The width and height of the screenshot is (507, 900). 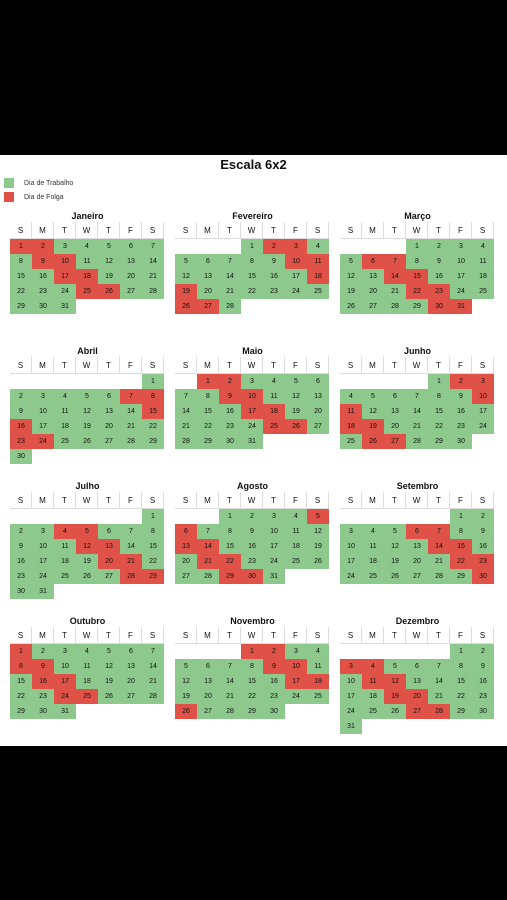 I want to click on day-cell-work: 29, so click(x=208, y=441).